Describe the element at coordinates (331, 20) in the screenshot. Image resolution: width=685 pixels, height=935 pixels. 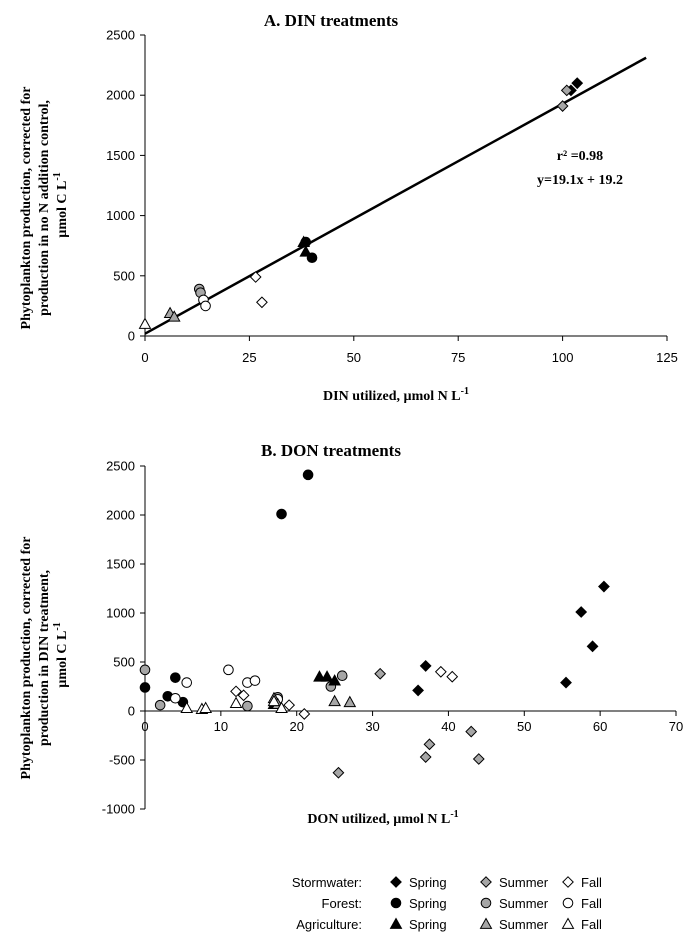
I see `panel-a-title: A. DIN treatments` at that location.